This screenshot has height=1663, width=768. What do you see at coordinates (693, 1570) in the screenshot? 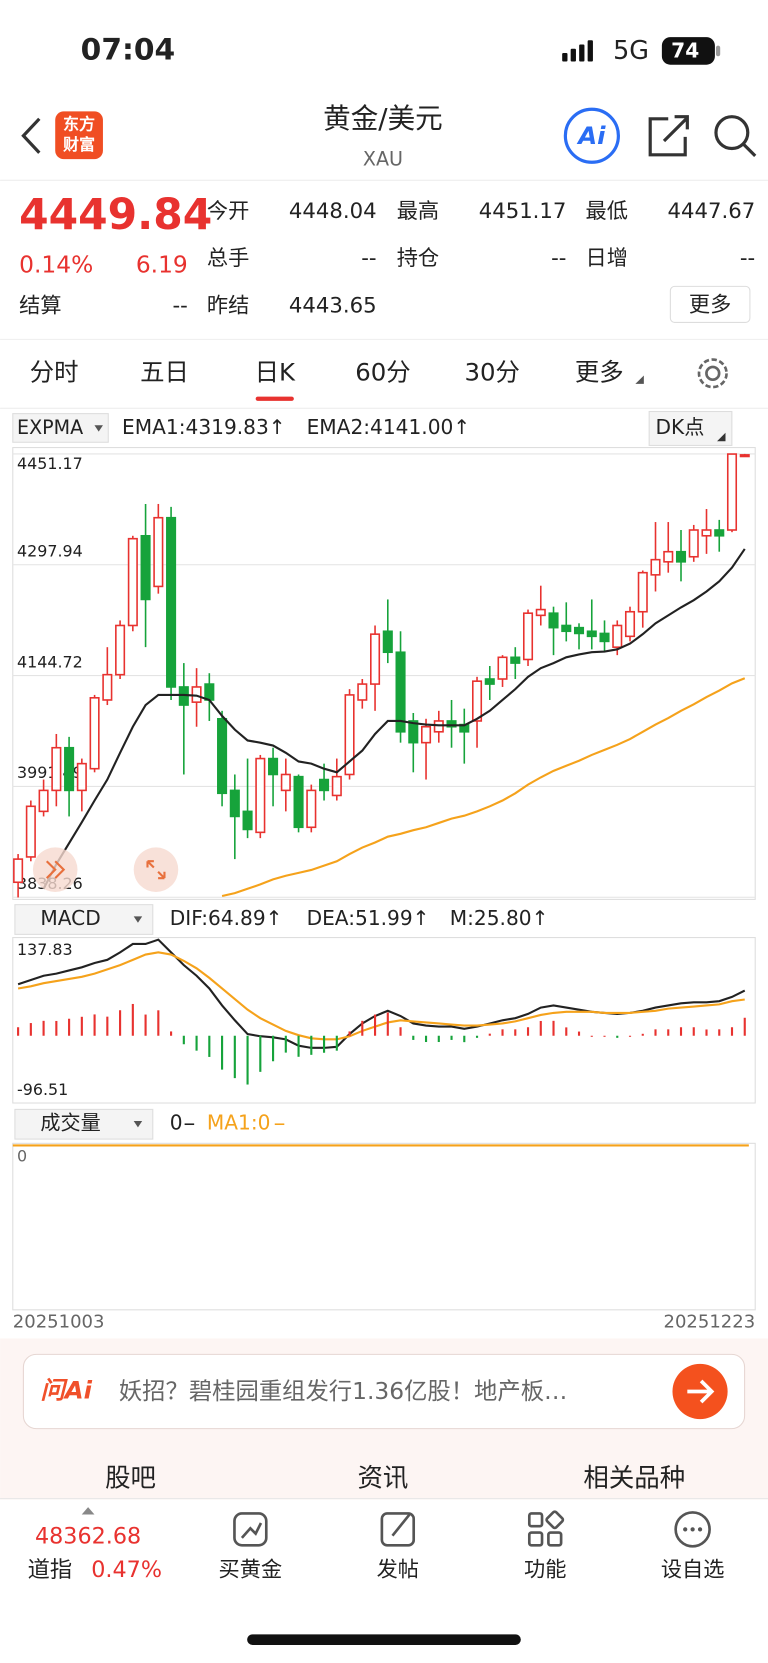
I see `bottom-item: 设自选` at bounding box center [693, 1570].